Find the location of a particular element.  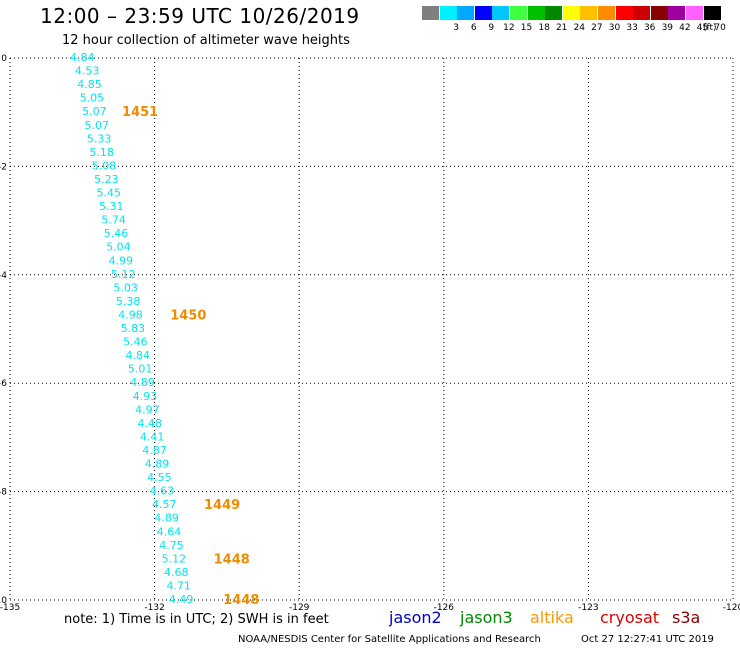

swh-value-label: 4.93 is located at coordinates (145, 396).